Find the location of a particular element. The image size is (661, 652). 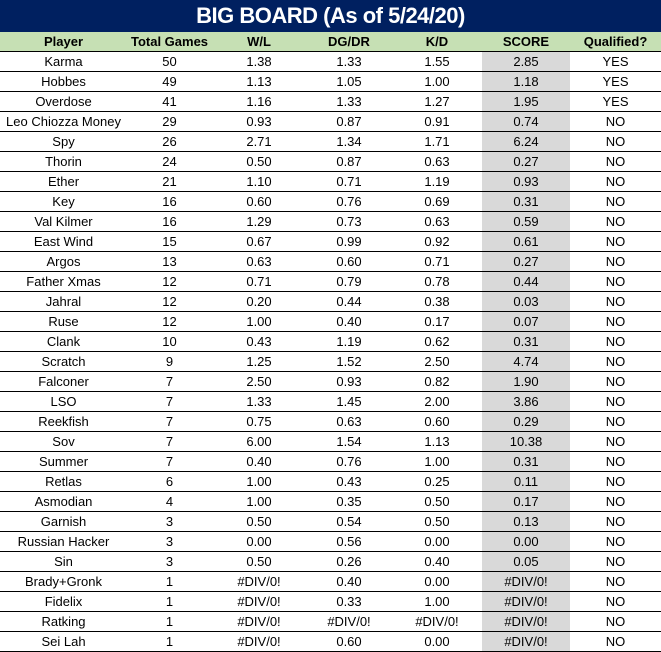

cell-total-games: 41 is located at coordinates (169, 101).